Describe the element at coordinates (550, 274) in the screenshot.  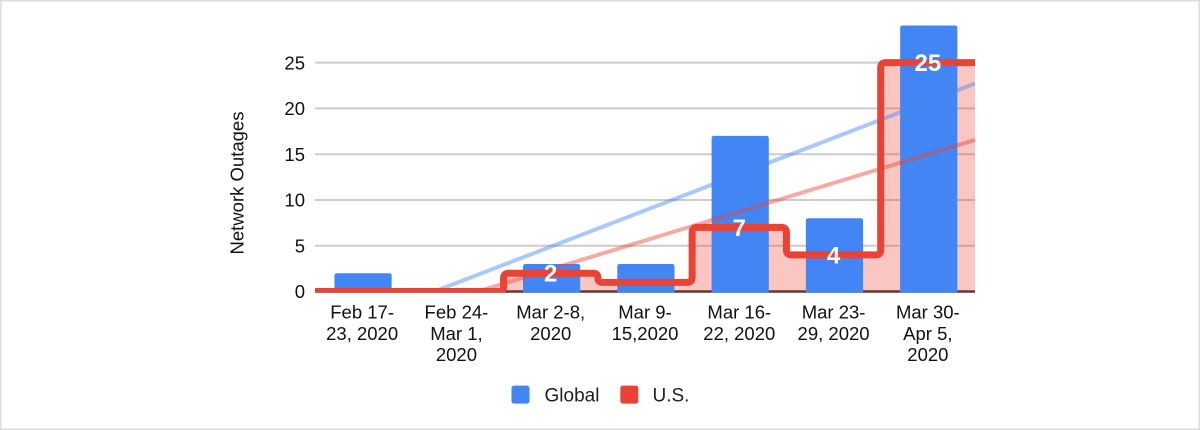
I see `svg-text: 2` at that location.